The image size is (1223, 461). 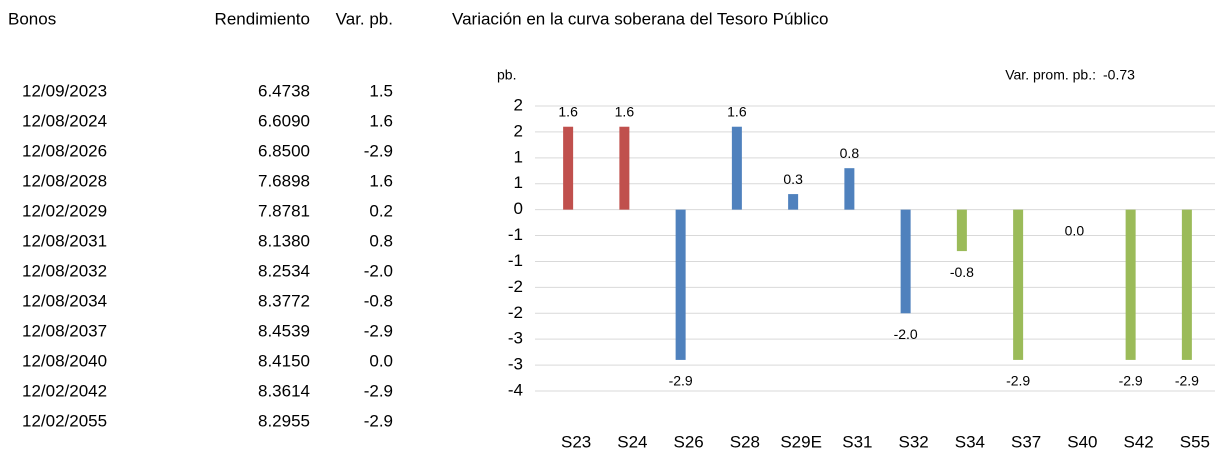 What do you see at coordinates (64, 150) in the screenshot?
I see `table-cell: 12/08/2026` at bounding box center [64, 150].